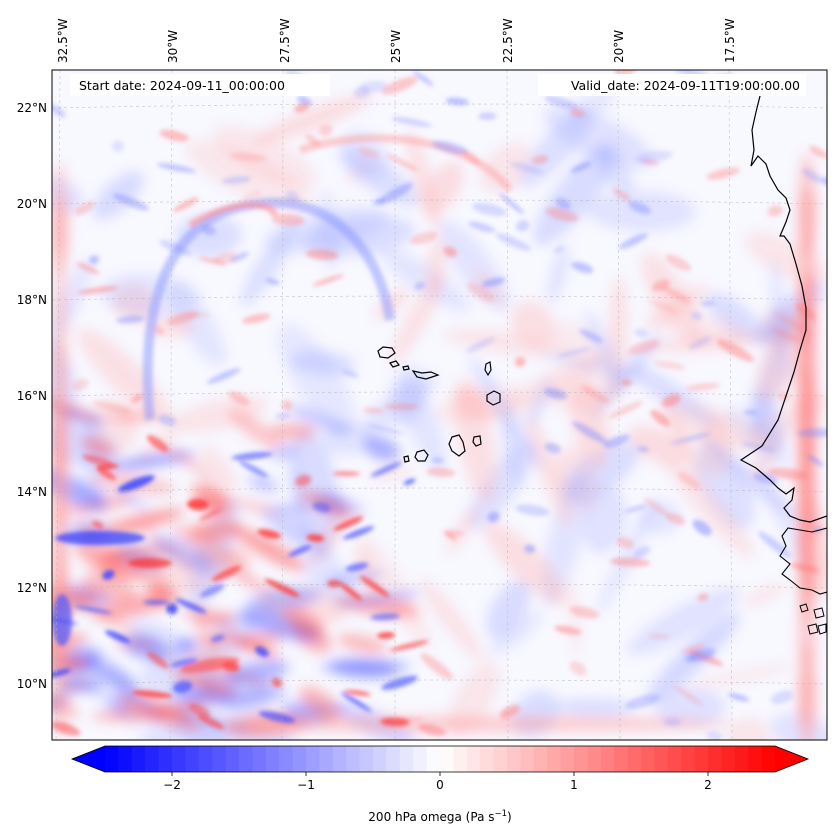 The image size is (837, 839). I want to click on valid-date-box, so click(672, 85).